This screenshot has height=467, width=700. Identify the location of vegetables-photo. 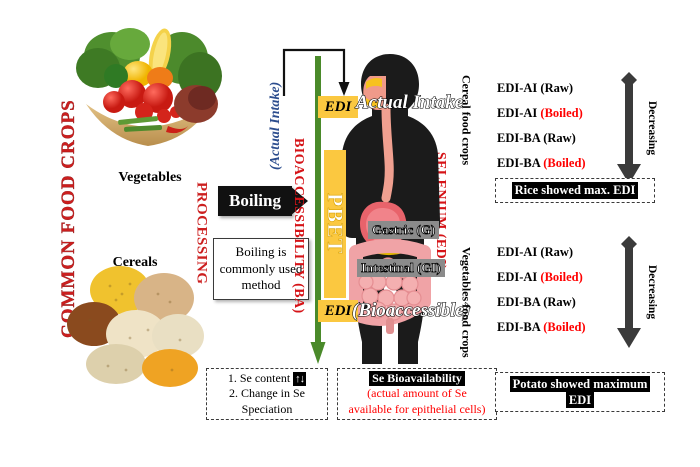
(149, 87).